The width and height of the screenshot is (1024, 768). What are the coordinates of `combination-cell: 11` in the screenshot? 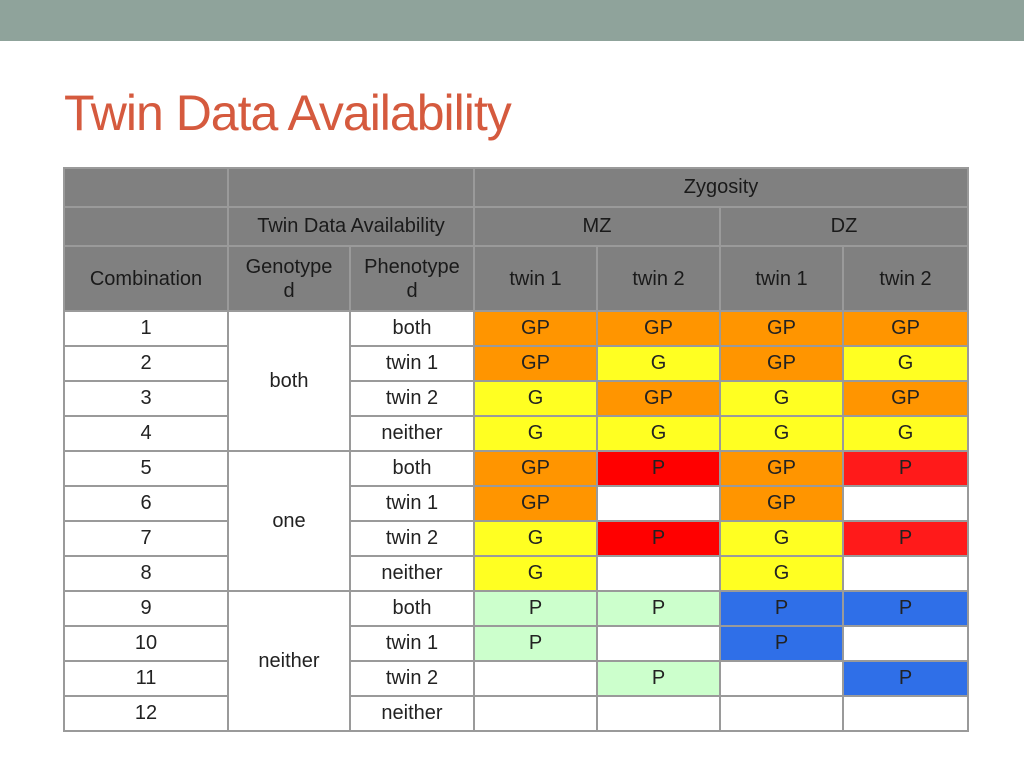 It's located at (146, 678).